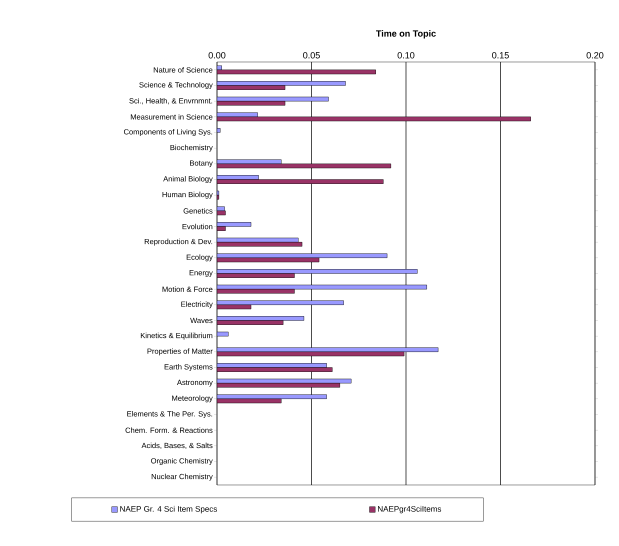  I want to click on legend-label: NAEP Gr. 4 Sci Item Specs, so click(169, 510).